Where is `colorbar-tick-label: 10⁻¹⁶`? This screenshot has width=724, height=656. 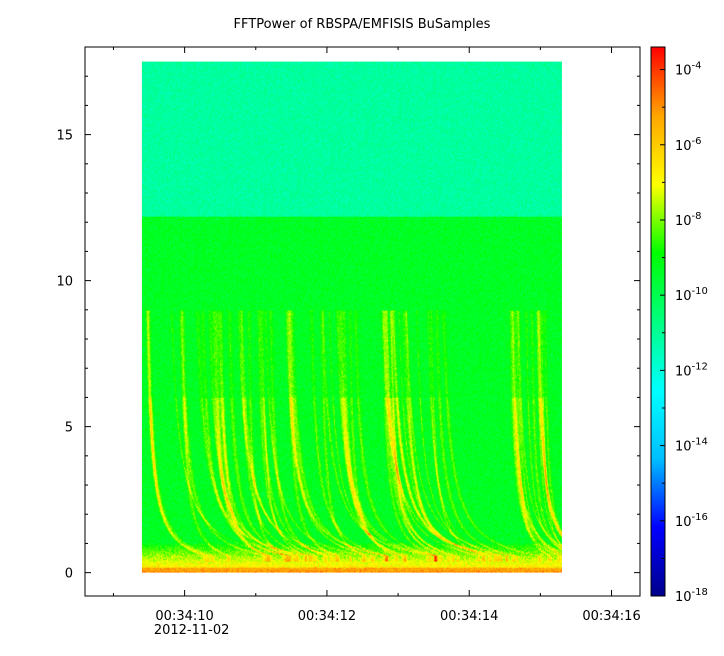
colorbar-tick-label: 10⁻¹⁶ is located at coordinates (691, 521).